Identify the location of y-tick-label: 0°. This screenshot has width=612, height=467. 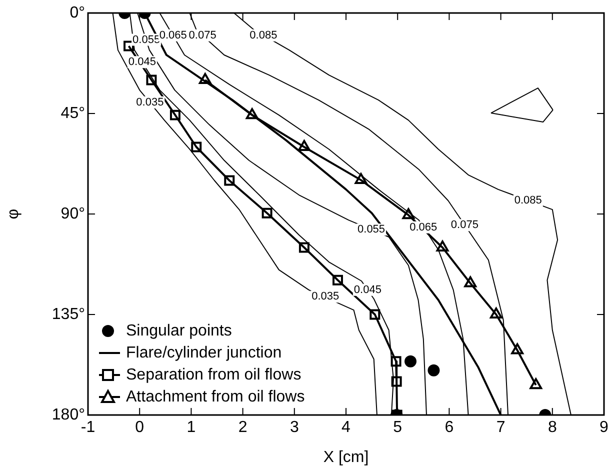
(77, 13).